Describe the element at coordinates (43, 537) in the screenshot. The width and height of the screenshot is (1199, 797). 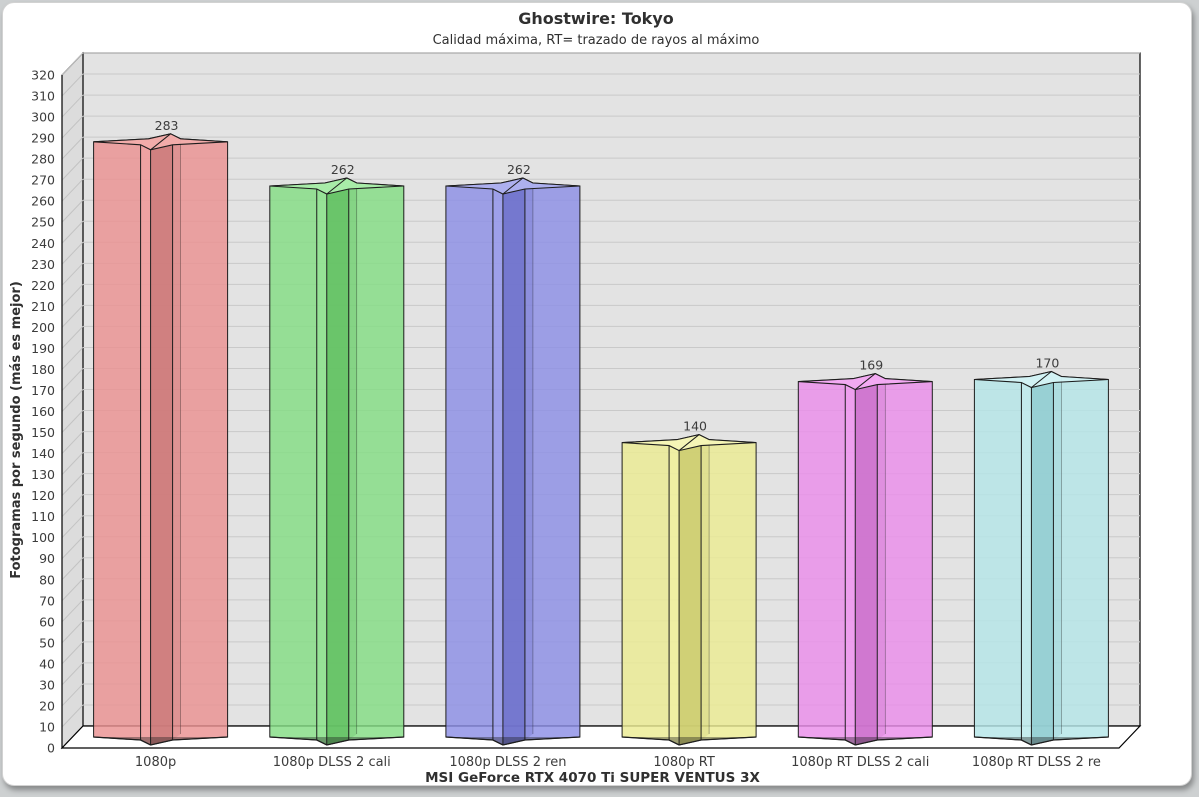
I see `y-tick-label: 100` at that location.